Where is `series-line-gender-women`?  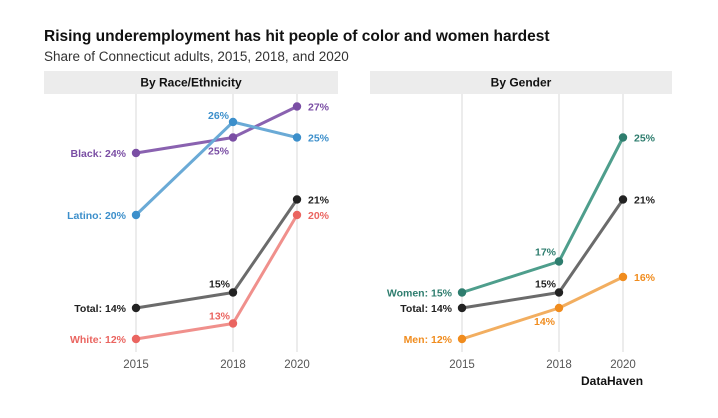
series-line-gender-women is located at coordinates (543, 215).